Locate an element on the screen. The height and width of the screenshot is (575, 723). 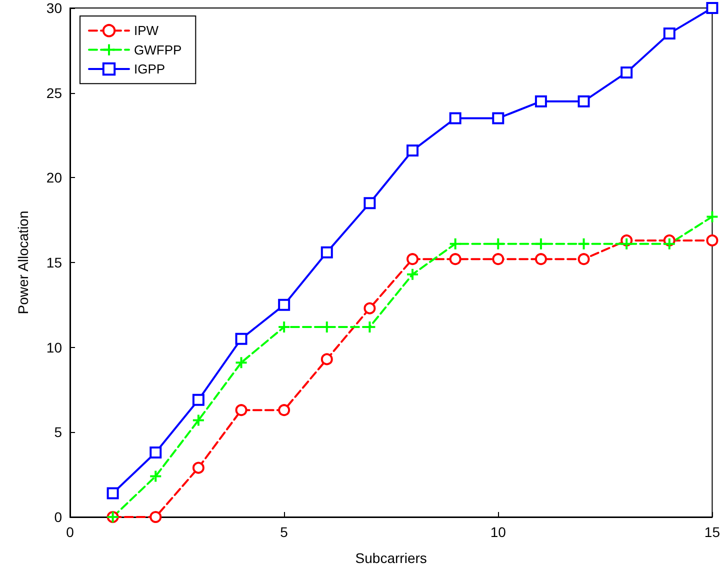
y-tick-label: 20 is located at coordinates (54, 178).